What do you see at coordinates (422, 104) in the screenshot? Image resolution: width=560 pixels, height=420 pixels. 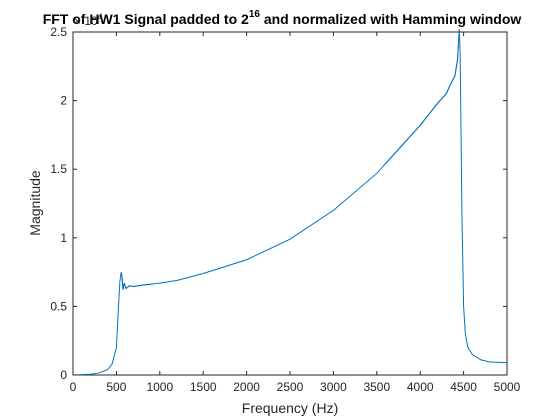 I see `series-ripple-high` at bounding box center [422, 104].